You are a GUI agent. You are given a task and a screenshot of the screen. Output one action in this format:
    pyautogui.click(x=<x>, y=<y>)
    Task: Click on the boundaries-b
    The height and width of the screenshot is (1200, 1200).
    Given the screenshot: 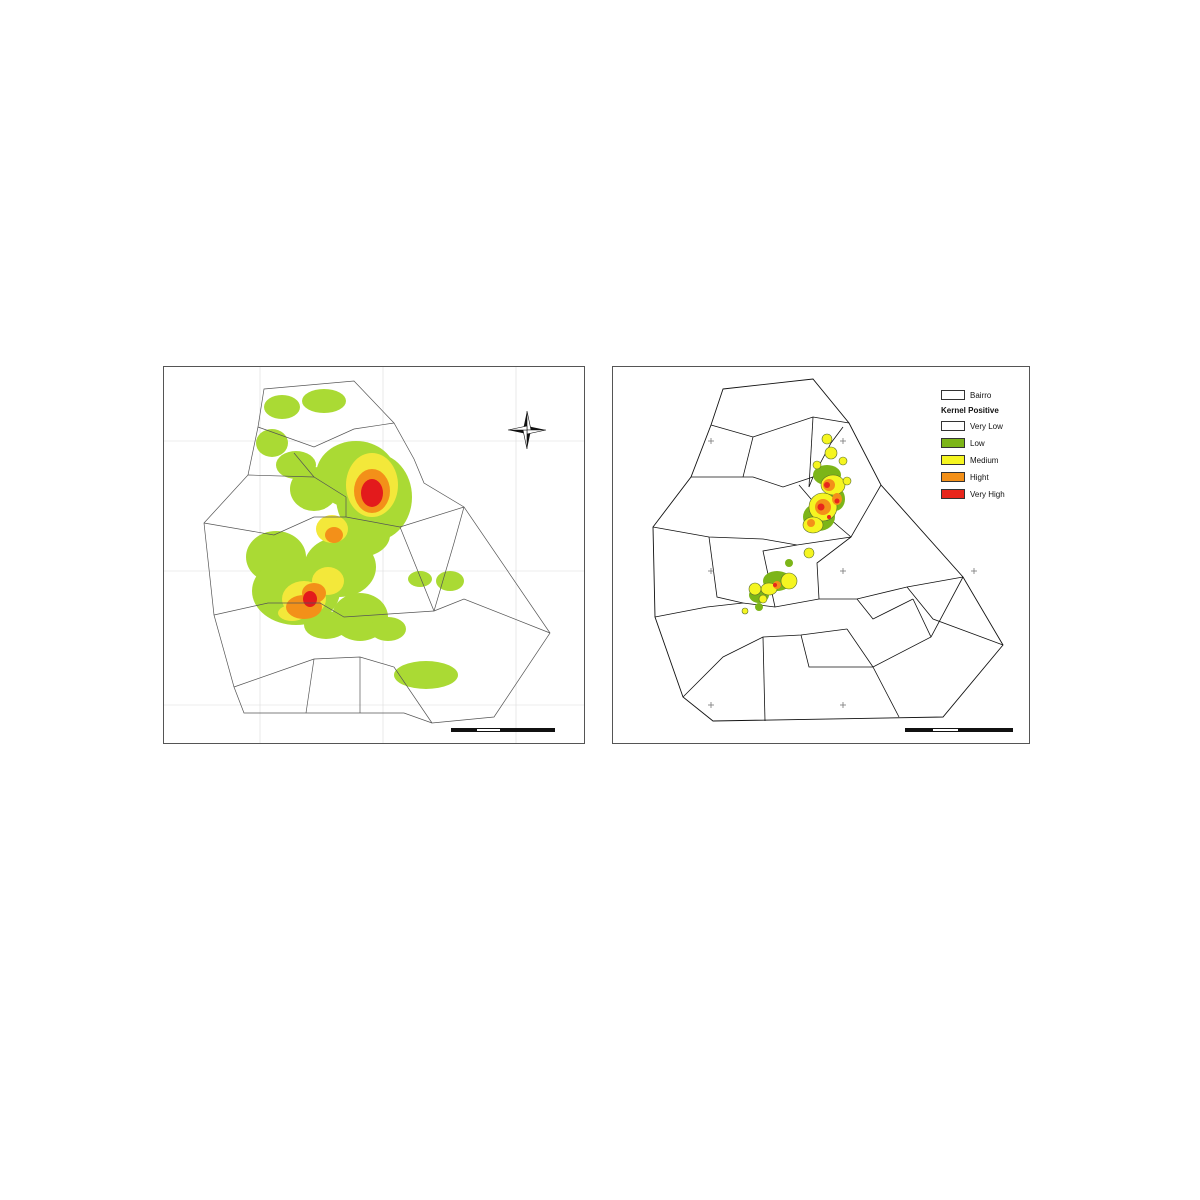 What is the action you would take?
    pyautogui.click(x=828, y=550)
    